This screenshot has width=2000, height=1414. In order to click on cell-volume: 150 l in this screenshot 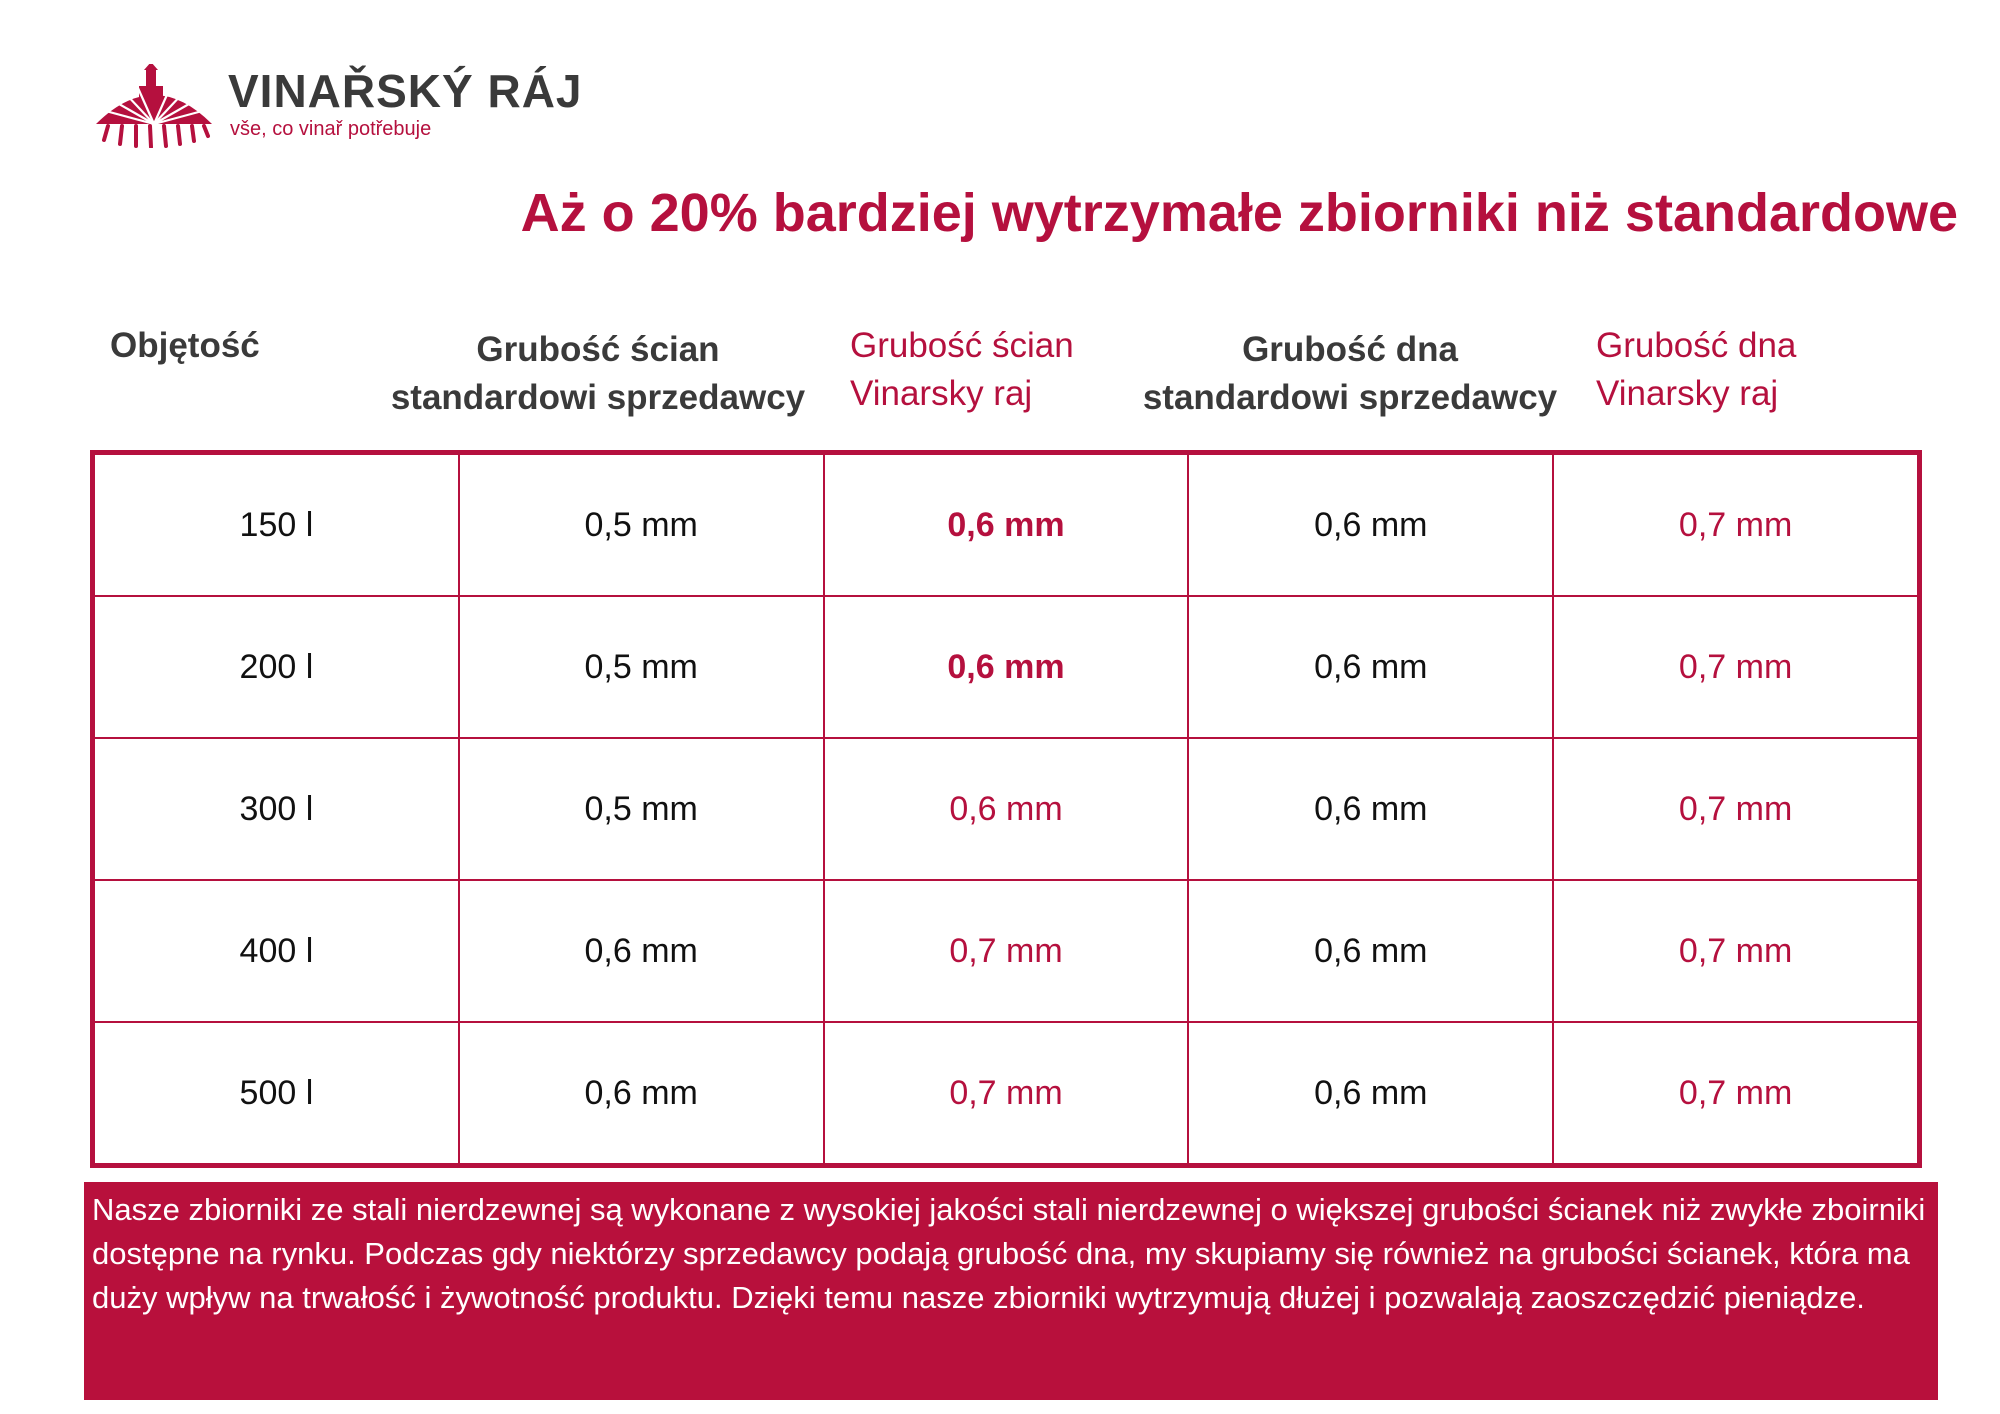, I will do `click(276, 525)`.